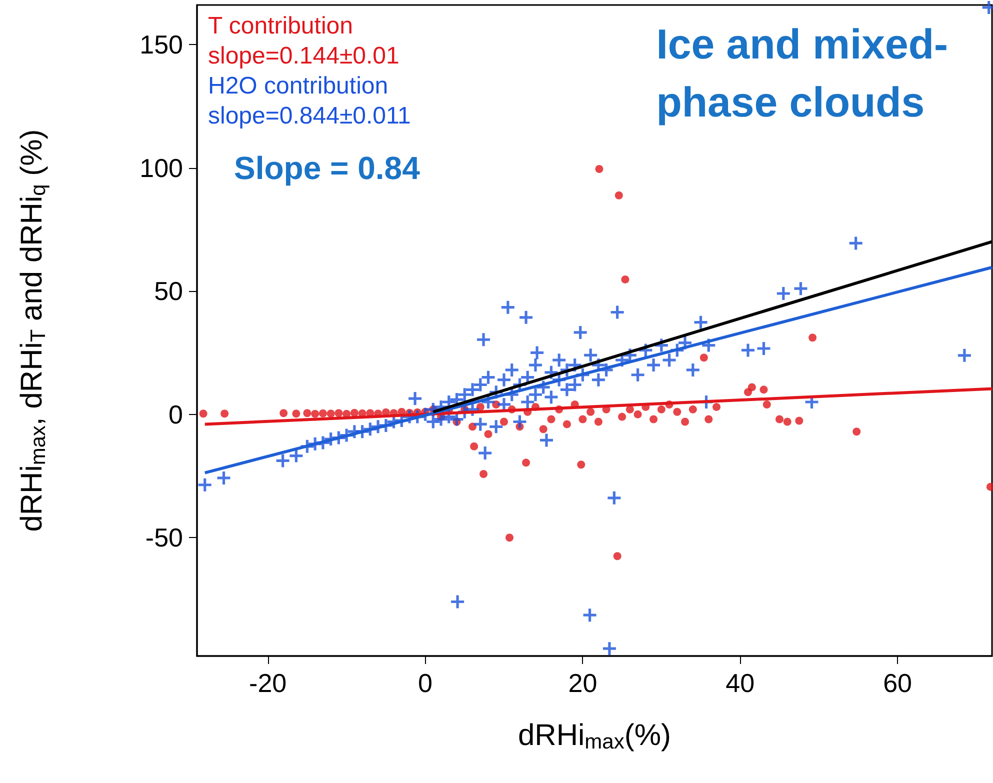  I want to click on text: T contribution, so click(280, 26).